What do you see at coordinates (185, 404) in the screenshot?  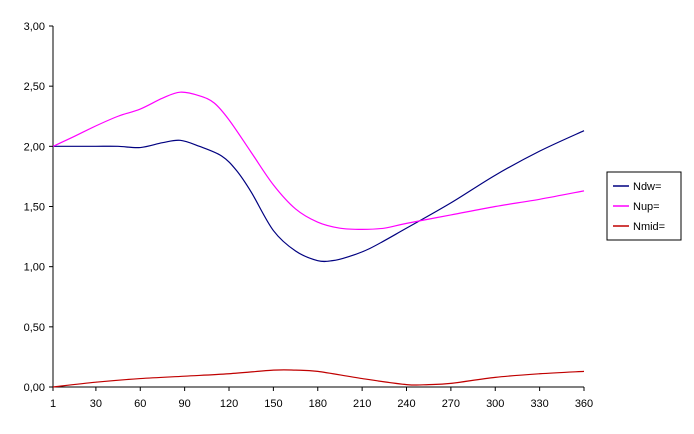 I see `x-tick-label: 90` at bounding box center [185, 404].